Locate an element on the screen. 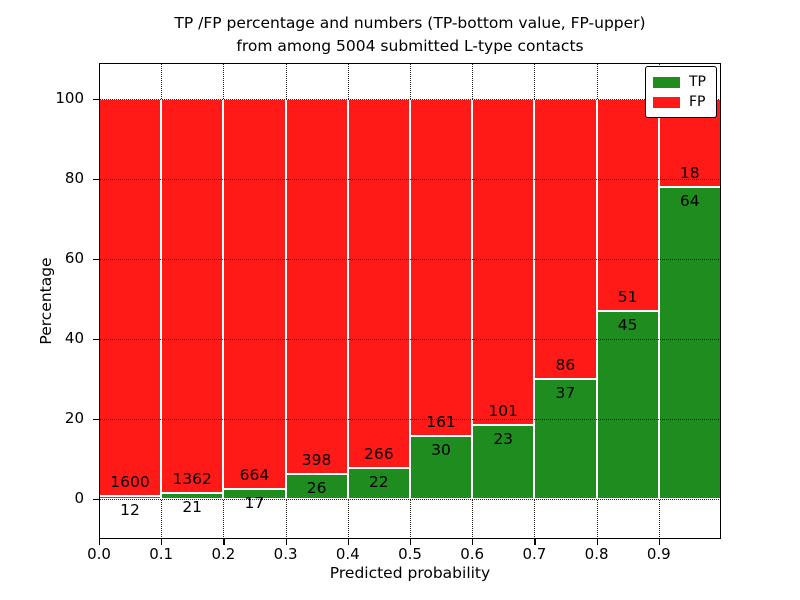 Image resolution: width=800 pixels, height=600 pixels. tp-count-label: 21 is located at coordinates (192, 506).